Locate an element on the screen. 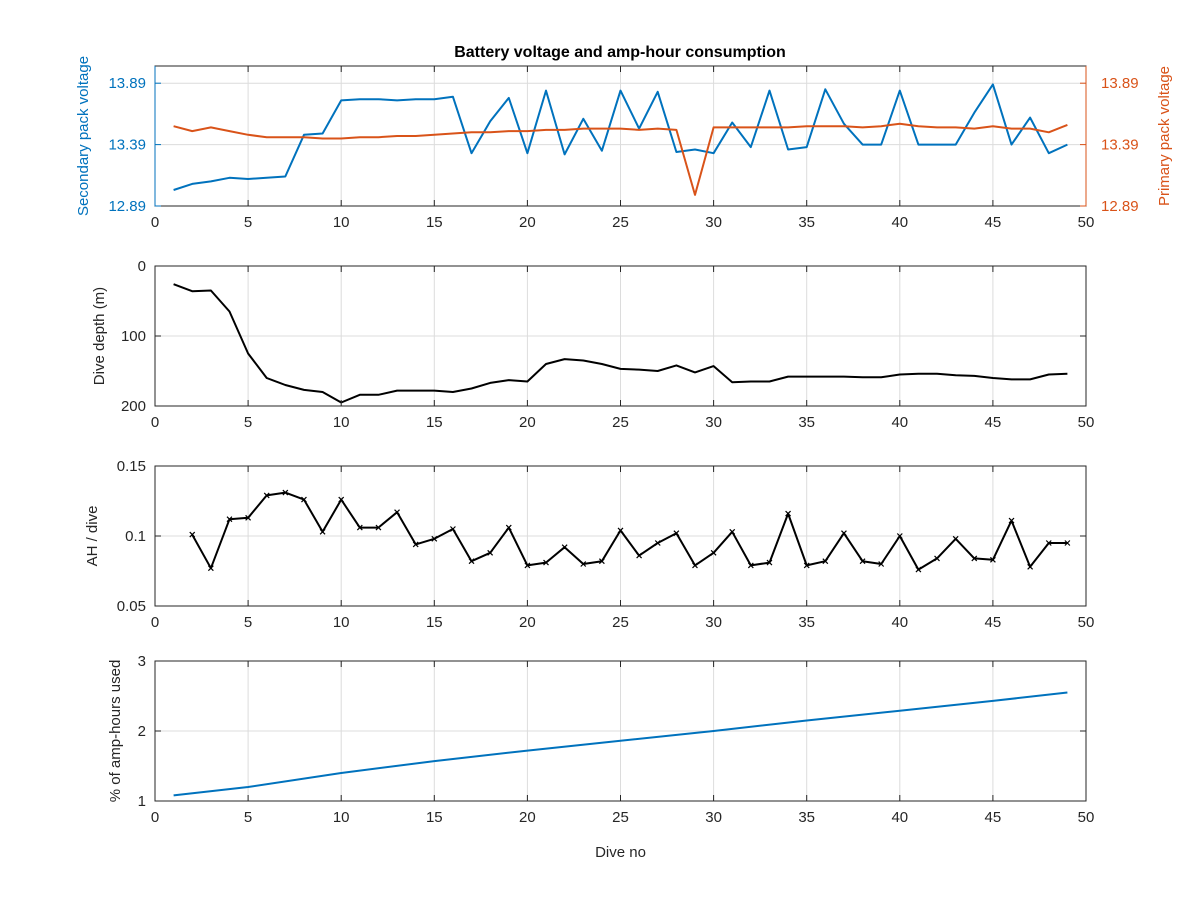  y-tick-label-right: 12.89 is located at coordinates (1120, 206).